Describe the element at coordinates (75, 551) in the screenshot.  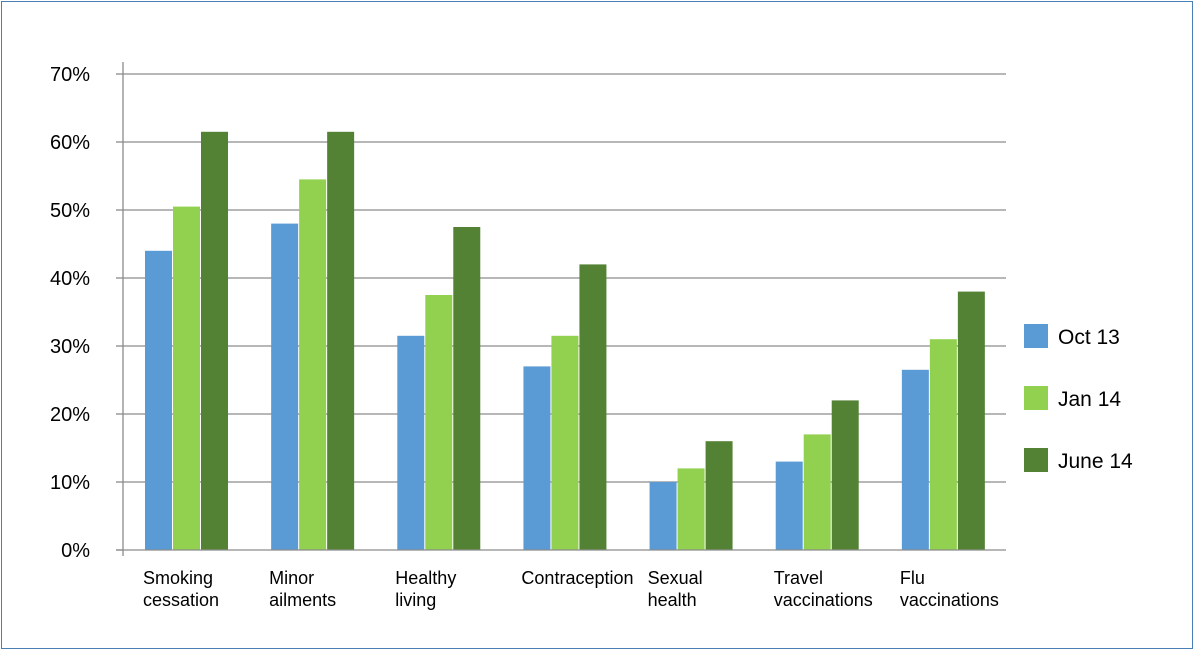
I see `y-tick-label: 0%` at that location.